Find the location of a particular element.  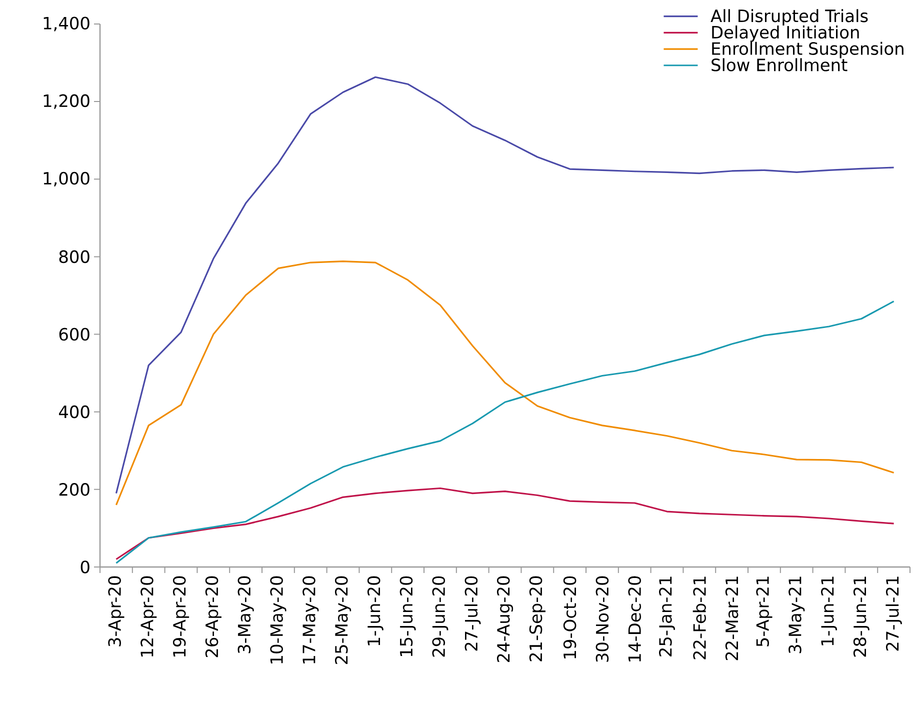

x-tick-label: 22-Feb-21 is located at coordinates (699, 618).